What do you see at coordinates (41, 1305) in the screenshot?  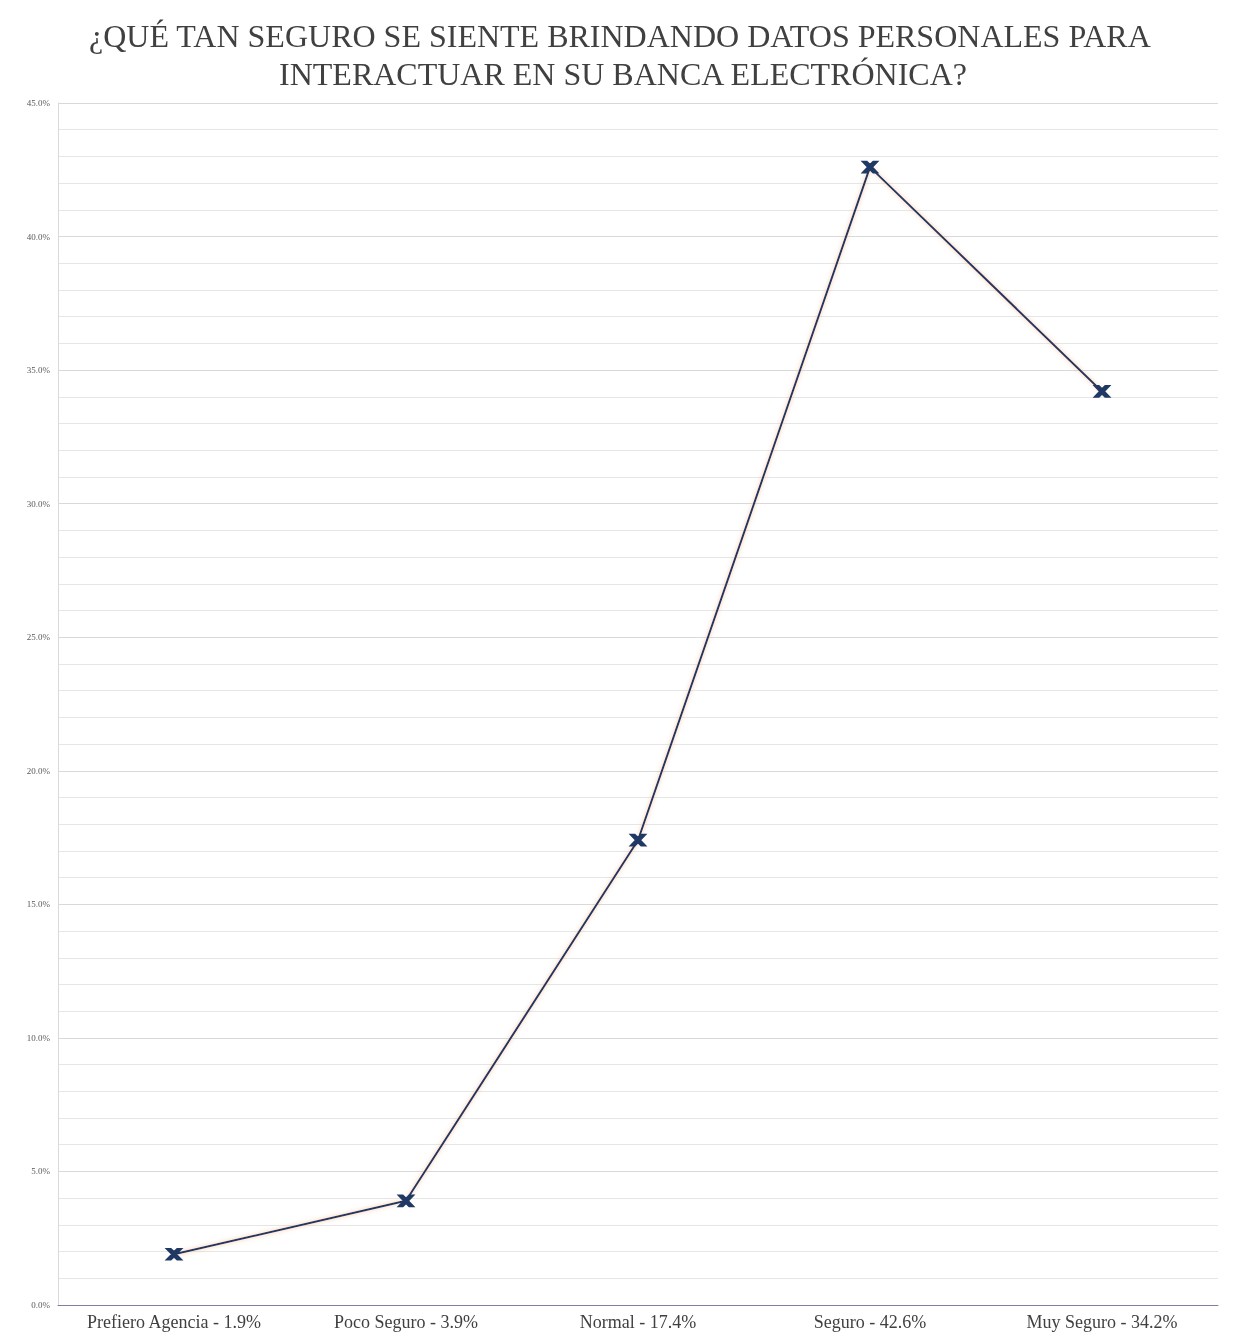 I see `y-tick-label: 0.0%` at bounding box center [41, 1305].